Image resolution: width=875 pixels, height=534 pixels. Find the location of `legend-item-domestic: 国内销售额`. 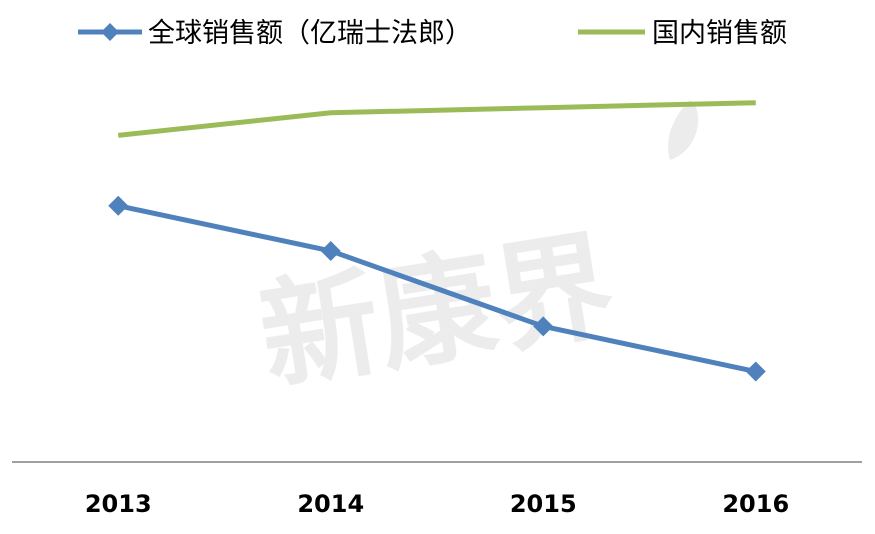

legend-item-domestic: 国内销售额 is located at coordinates (682, 33).